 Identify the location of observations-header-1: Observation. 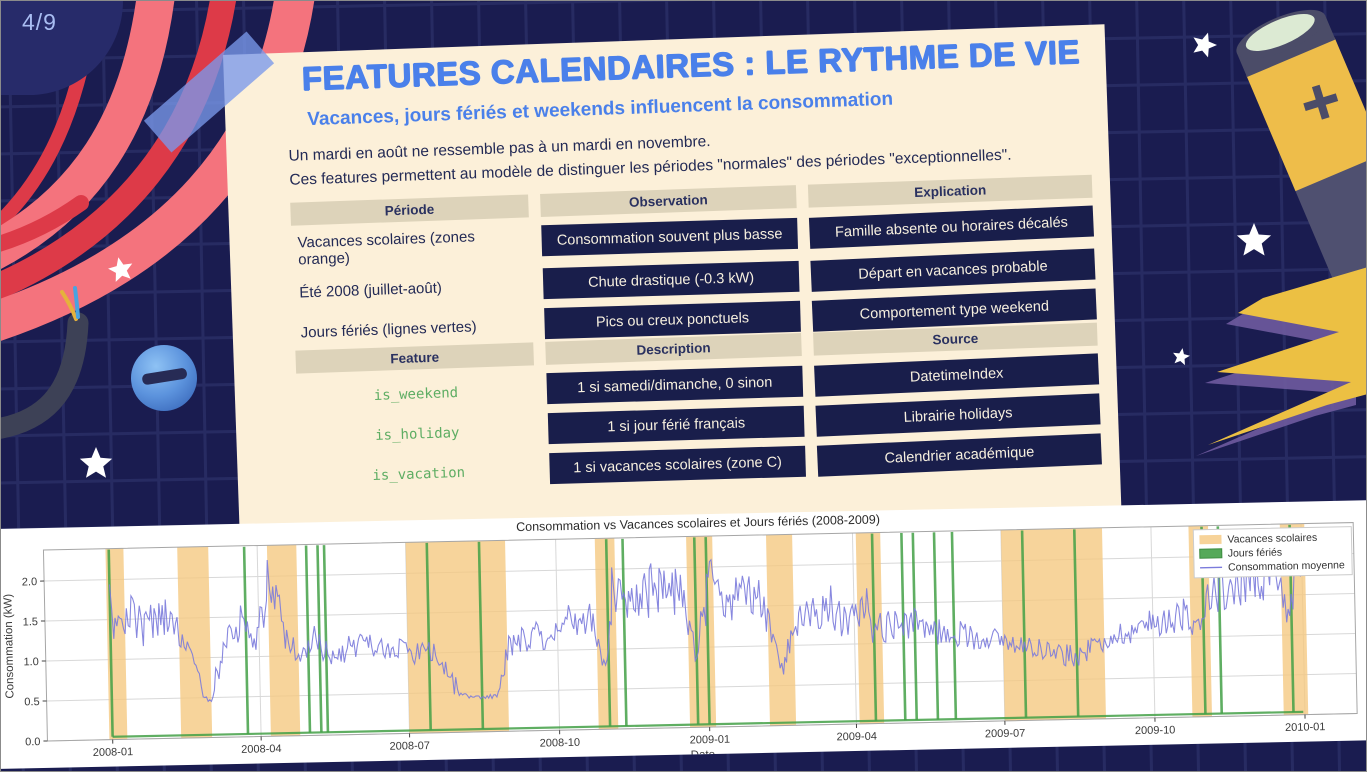
(668, 201).